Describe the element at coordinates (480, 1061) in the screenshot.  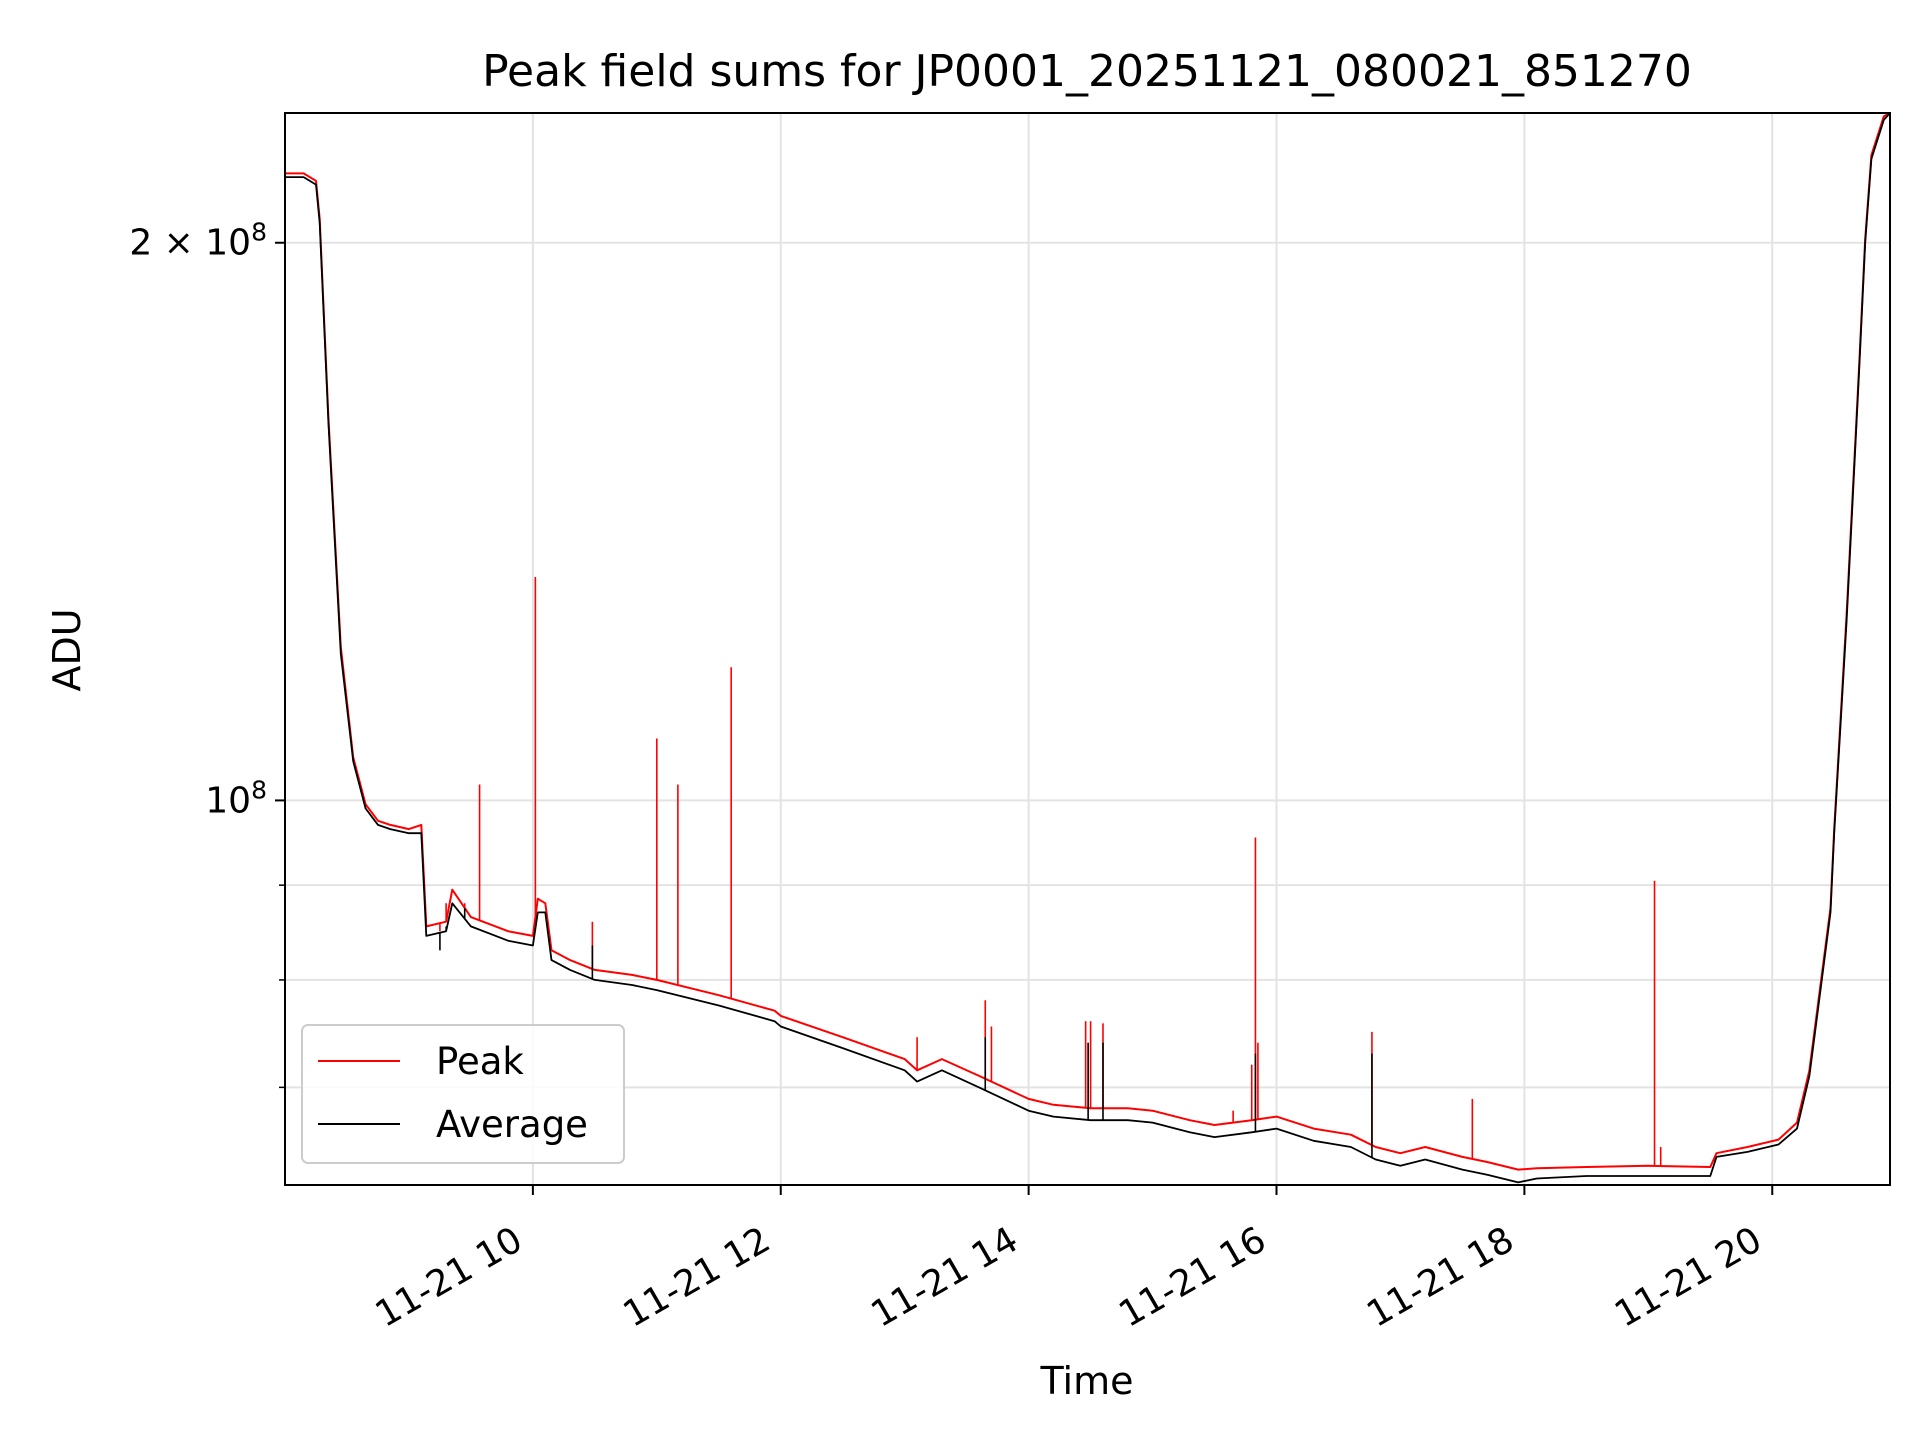
I see `legend-peak-label: Peak` at that location.